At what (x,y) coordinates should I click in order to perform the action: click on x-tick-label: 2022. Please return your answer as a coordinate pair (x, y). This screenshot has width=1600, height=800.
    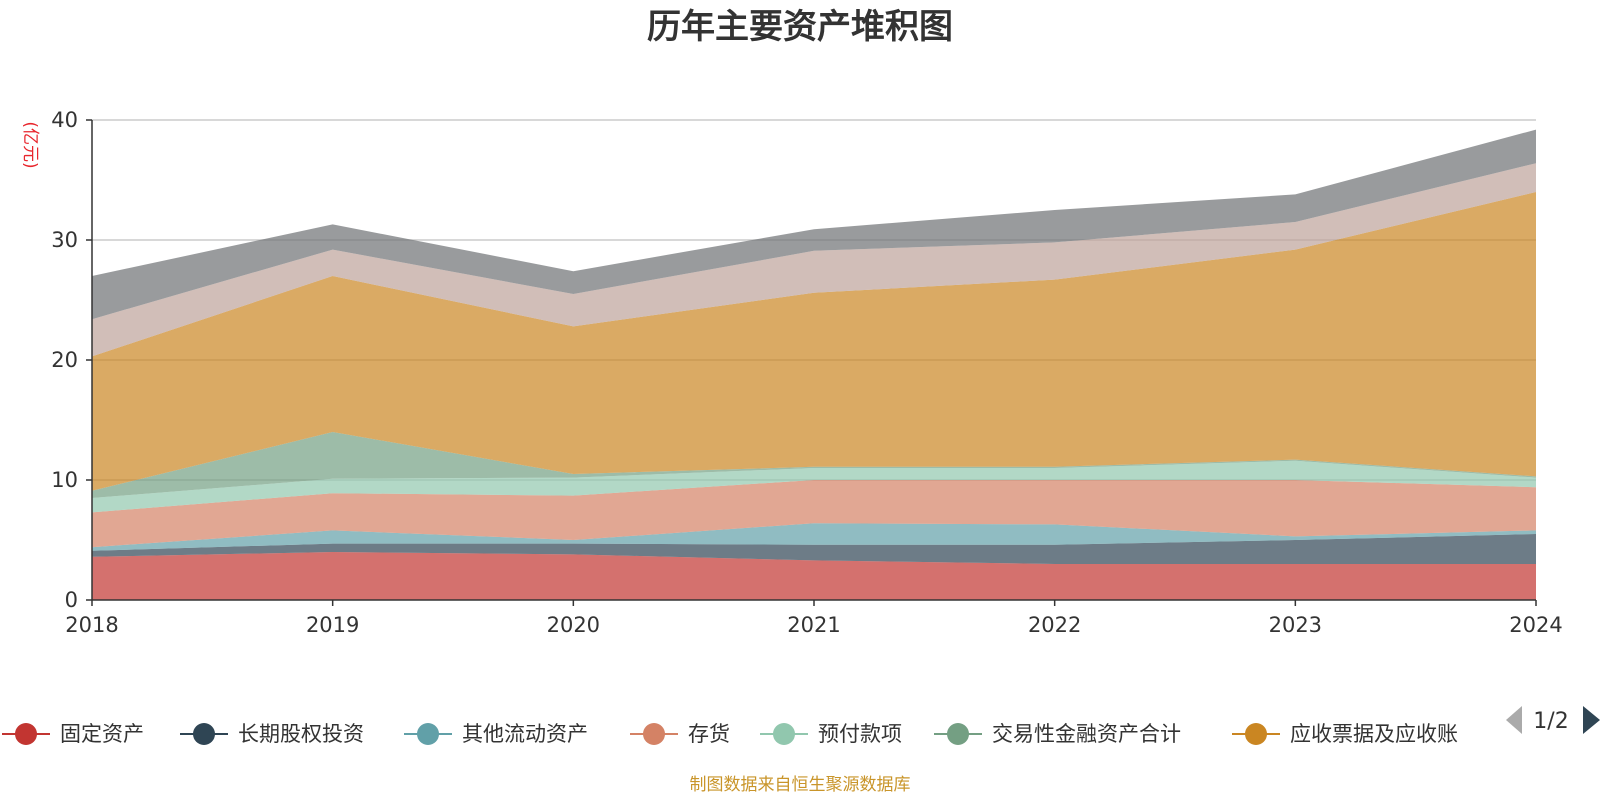
    Looking at the image, I should click on (1054, 625).